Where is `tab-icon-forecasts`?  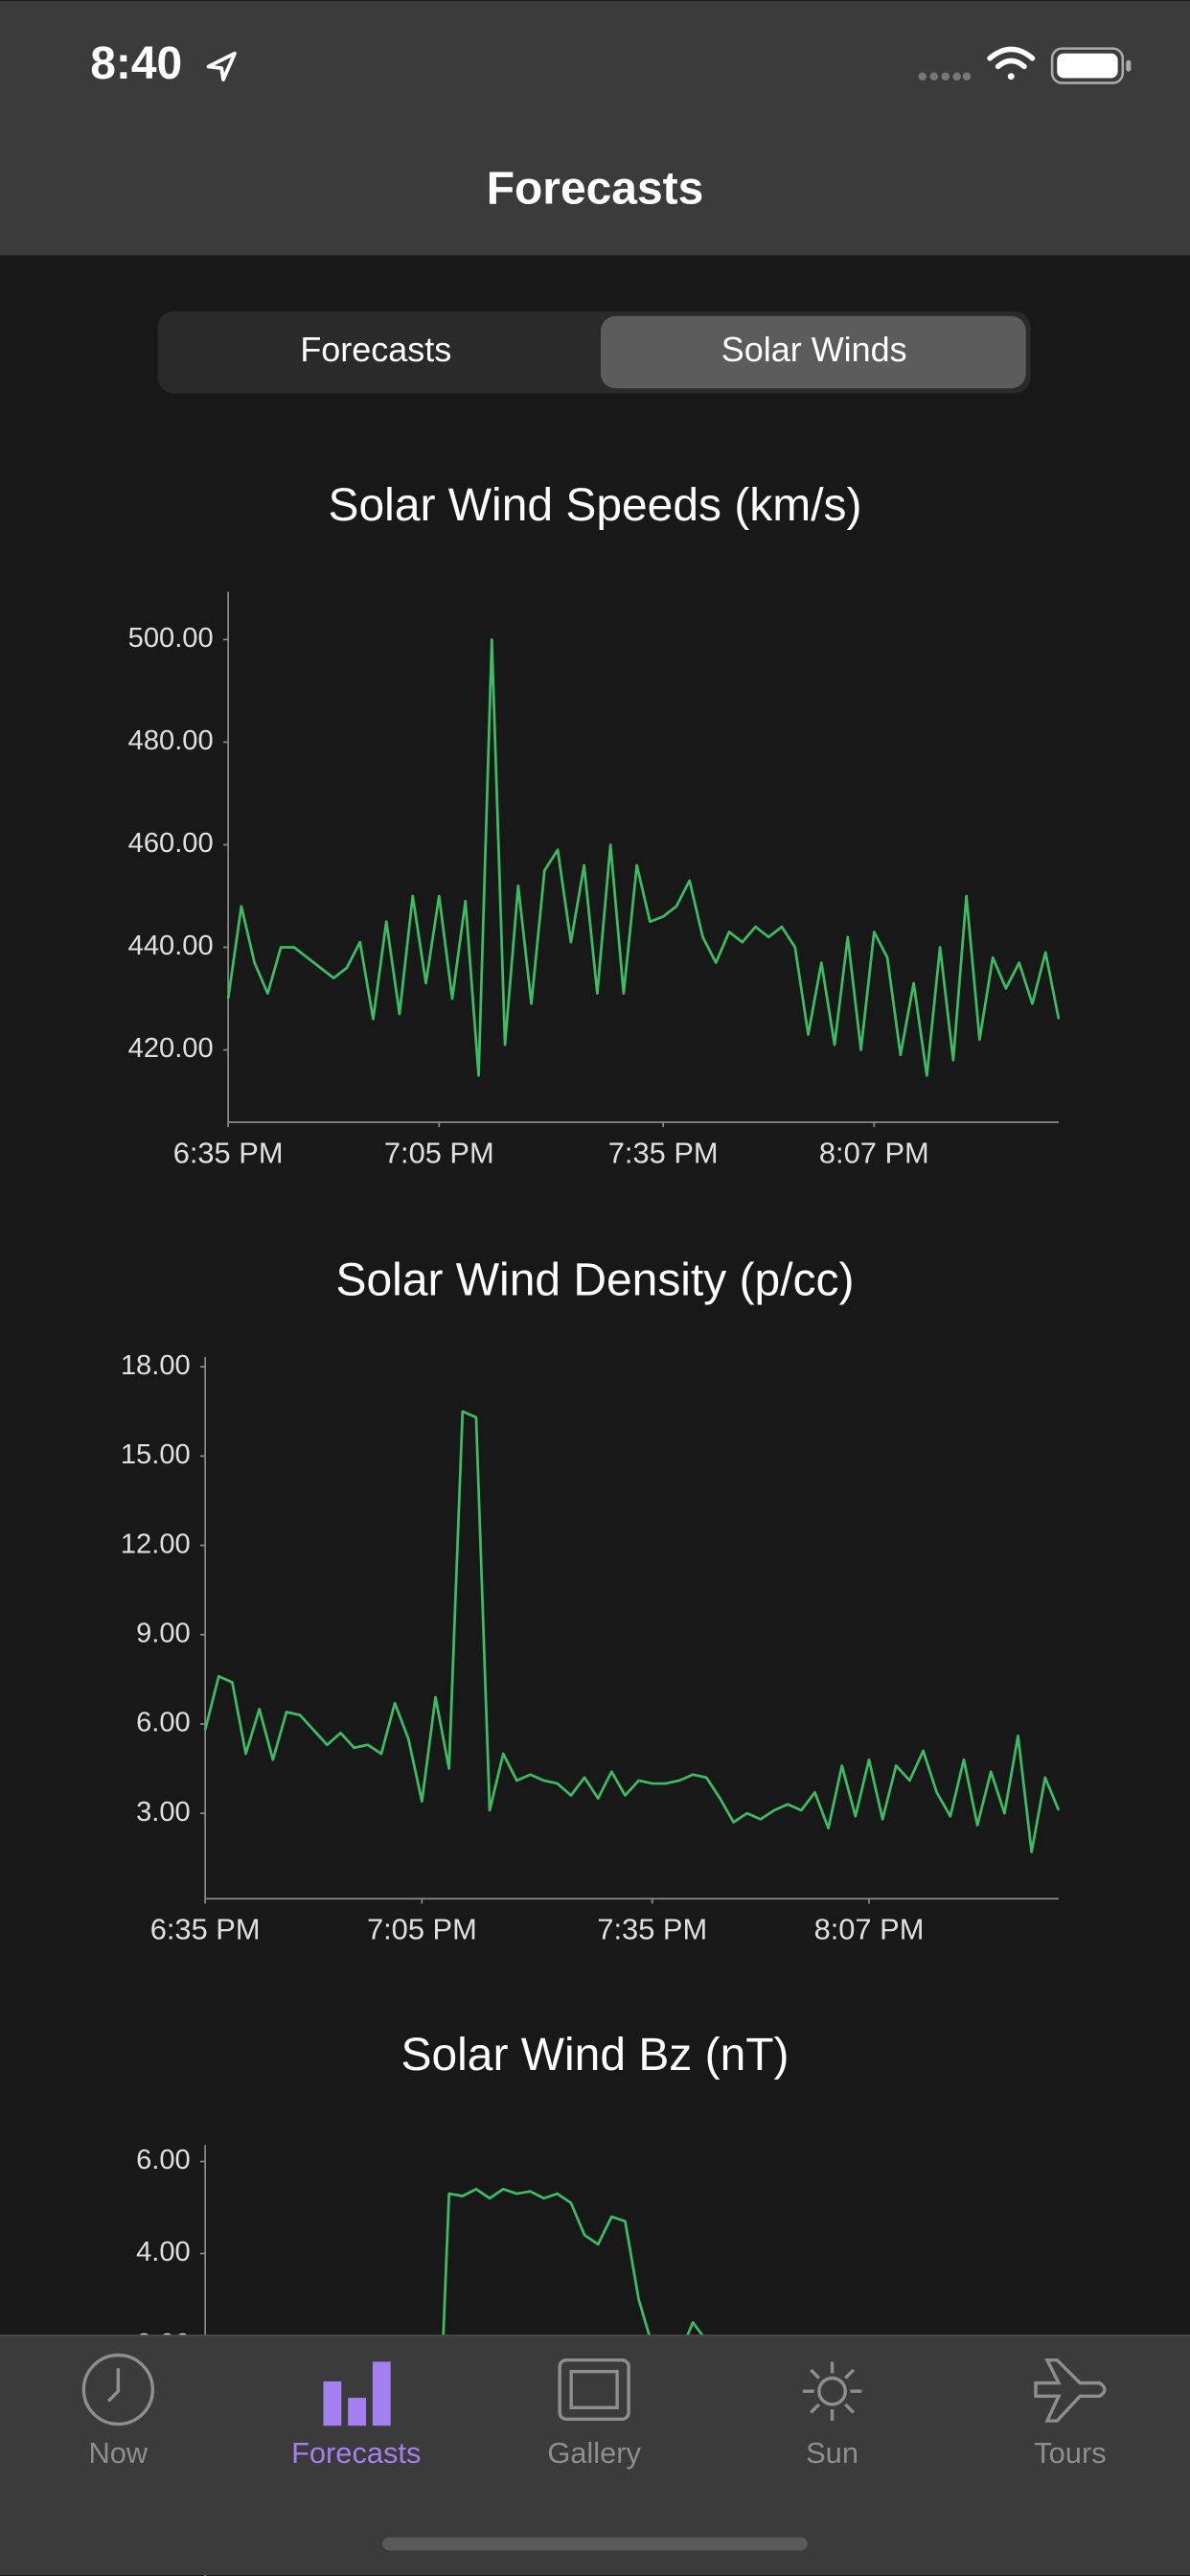
tab-icon-forecasts is located at coordinates (357, 2393).